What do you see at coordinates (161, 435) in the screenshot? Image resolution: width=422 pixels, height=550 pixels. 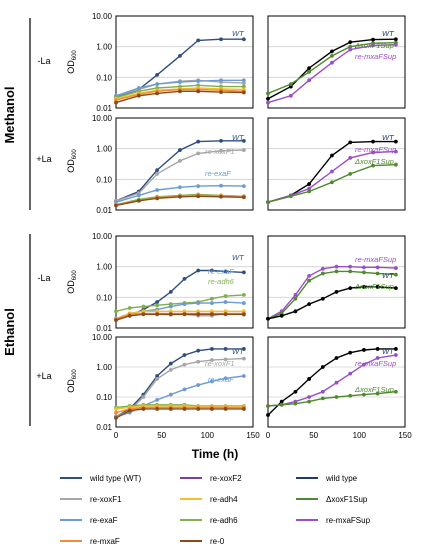 I see `x-tick-label: 50` at bounding box center [161, 435].